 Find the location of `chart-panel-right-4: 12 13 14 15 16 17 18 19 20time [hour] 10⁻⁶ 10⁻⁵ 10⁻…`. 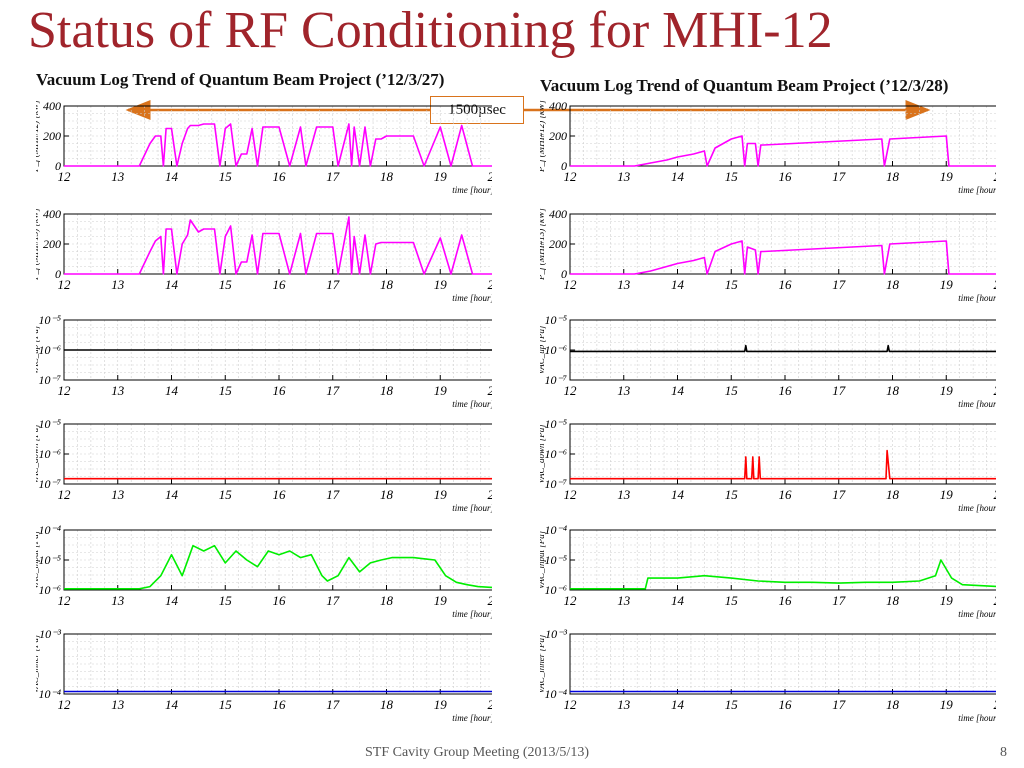

chart-panel-right-4: 12 13 14 15 16 17 18 19 20time [hour] 10⁻⁶ 10⁻⁵ 10⁻… is located at coordinates (768, 584).